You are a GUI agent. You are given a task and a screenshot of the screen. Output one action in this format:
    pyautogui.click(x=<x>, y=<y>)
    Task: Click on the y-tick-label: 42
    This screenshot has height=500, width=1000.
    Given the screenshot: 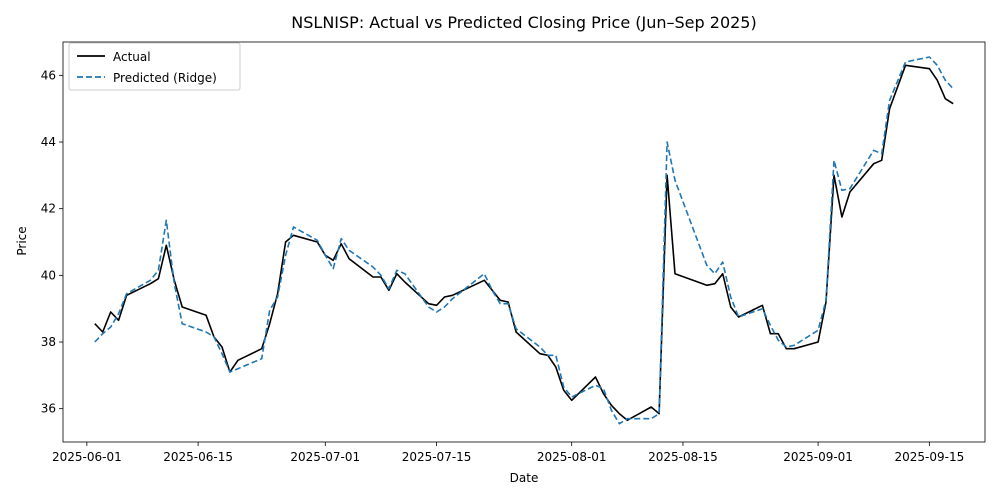 What is the action you would take?
    pyautogui.click(x=48, y=209)
    